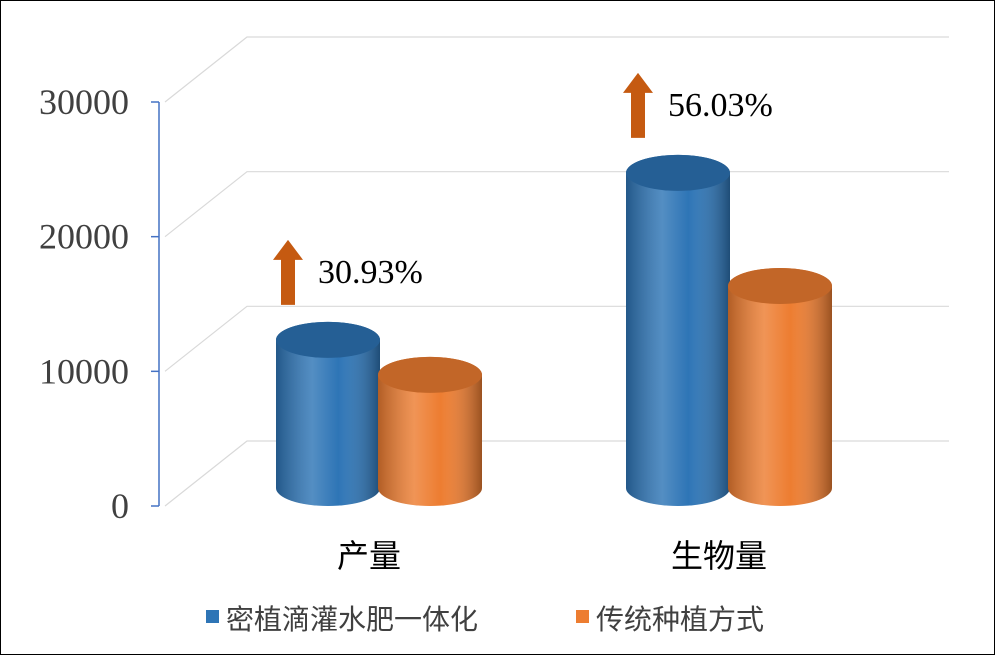  What do you see at coordinates (352, 619) in the screenshot?
I see `legend-label: 密植滴灌水肥一体化` at bounding box center [352, 619].